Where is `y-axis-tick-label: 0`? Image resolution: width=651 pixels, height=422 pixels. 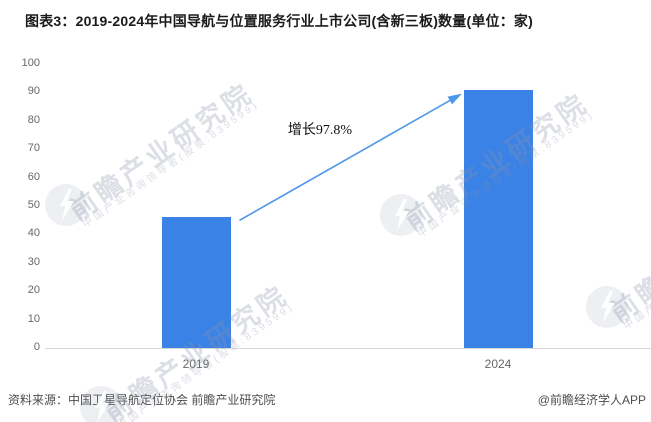
y-axis-tick-label: 0 is located at coordinates (36, 347).